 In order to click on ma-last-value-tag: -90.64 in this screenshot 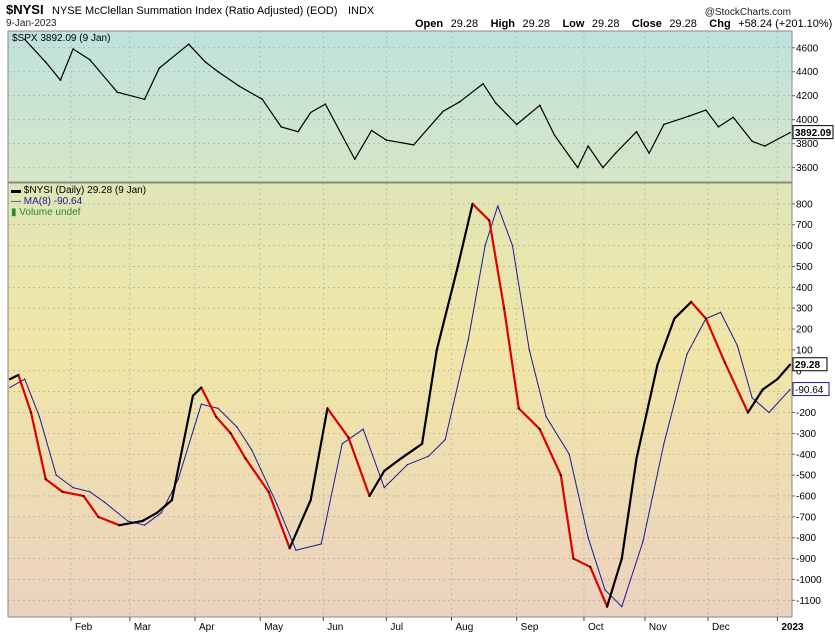, I will do `click(811, 389)`.